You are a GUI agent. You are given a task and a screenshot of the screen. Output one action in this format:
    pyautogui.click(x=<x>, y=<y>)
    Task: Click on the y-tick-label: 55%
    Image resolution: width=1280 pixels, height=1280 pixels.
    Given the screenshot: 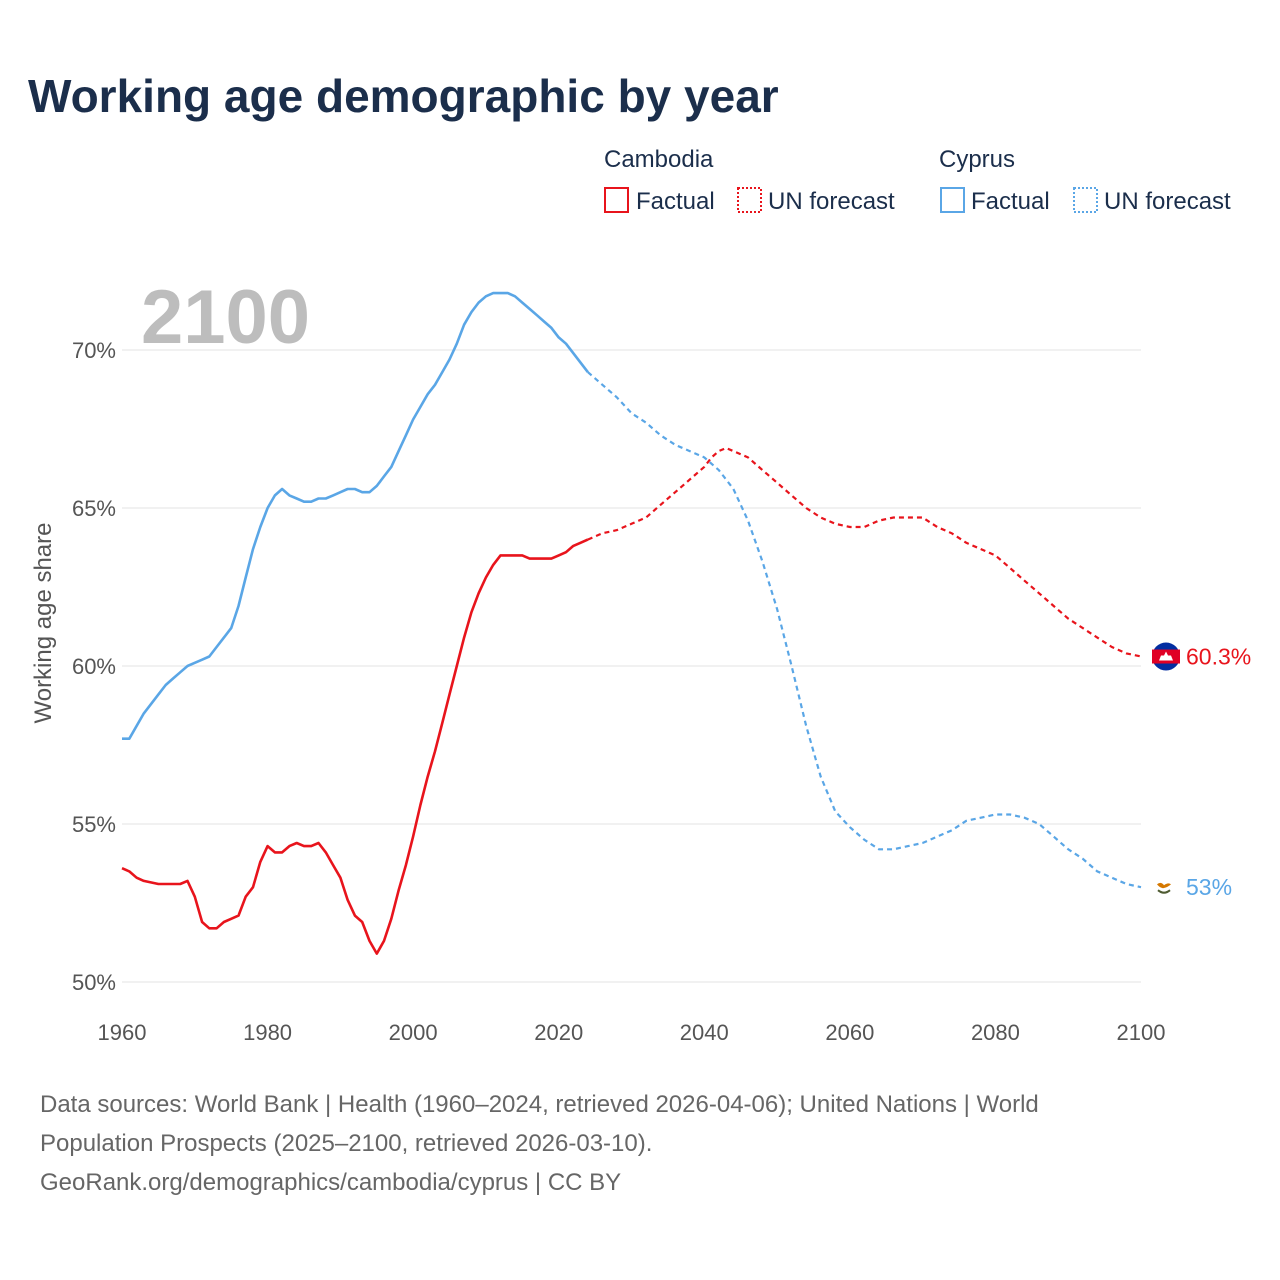 What is the action you would take?
    pyautogui.click(x=94, y=824)
    